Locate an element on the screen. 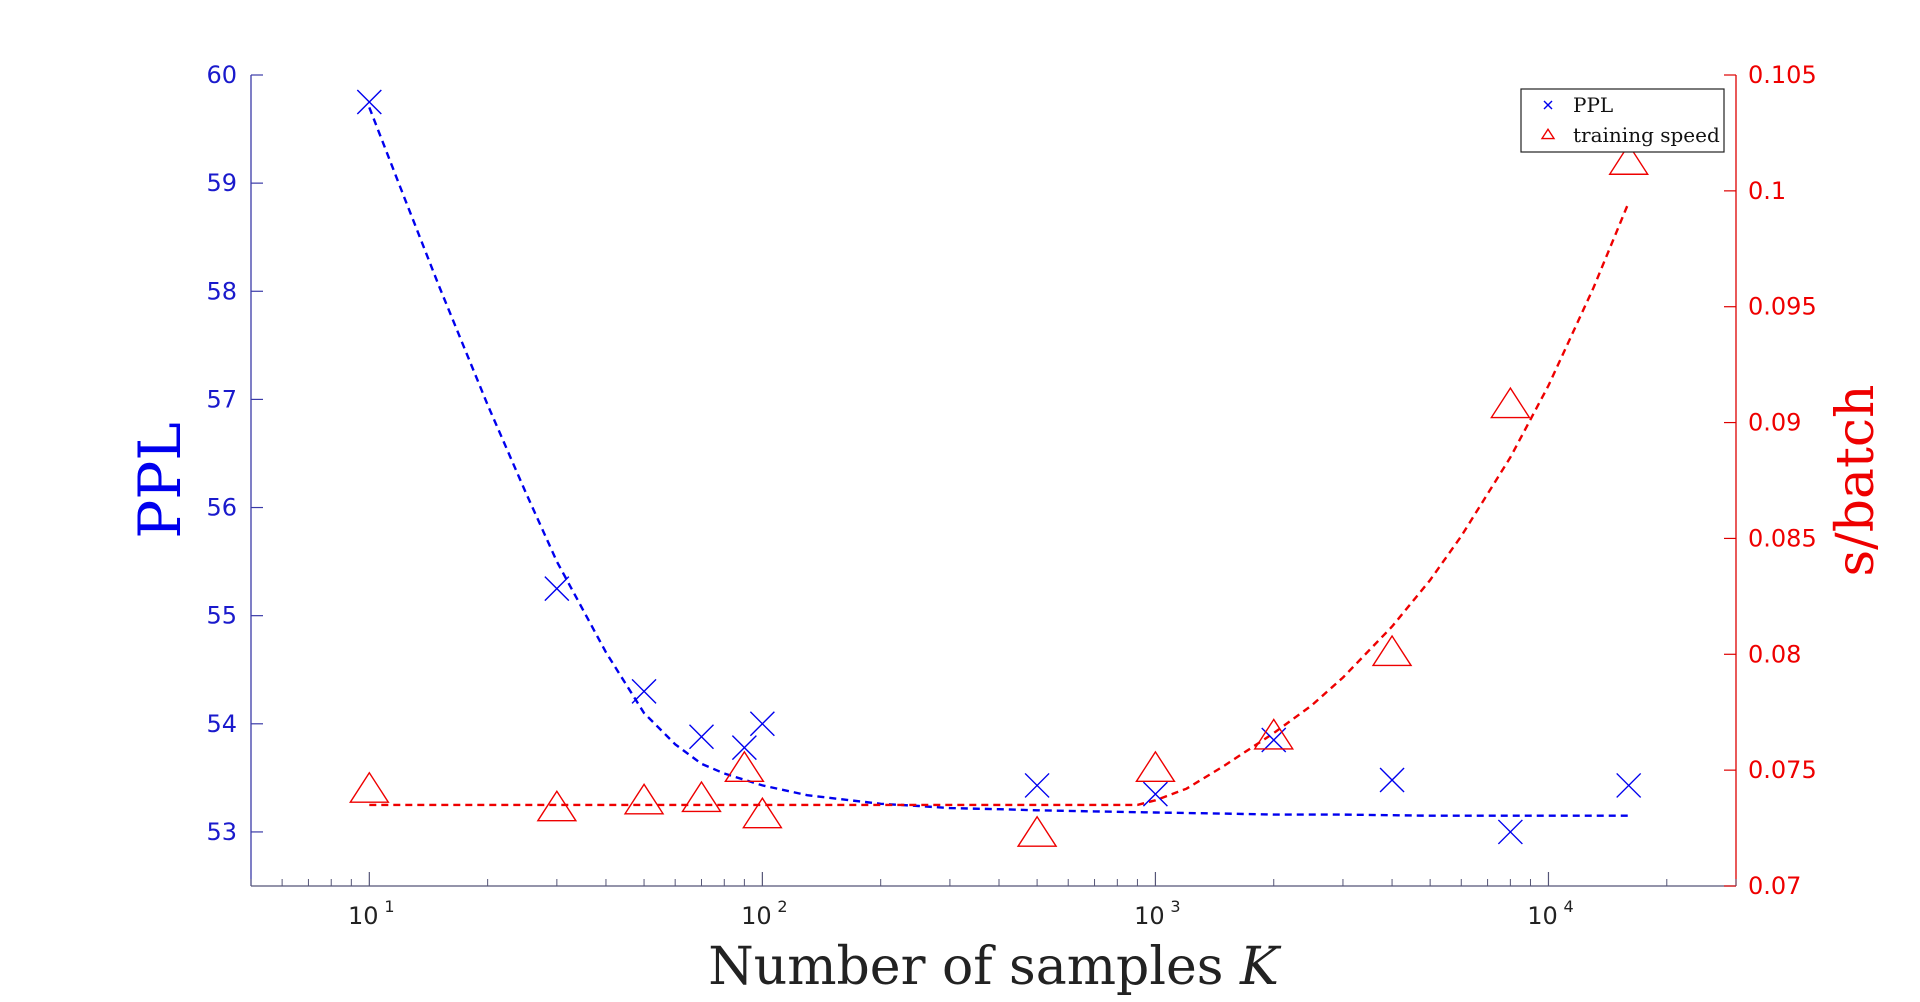  legend-marker-training-speed is located at coordinates (1548, 133).